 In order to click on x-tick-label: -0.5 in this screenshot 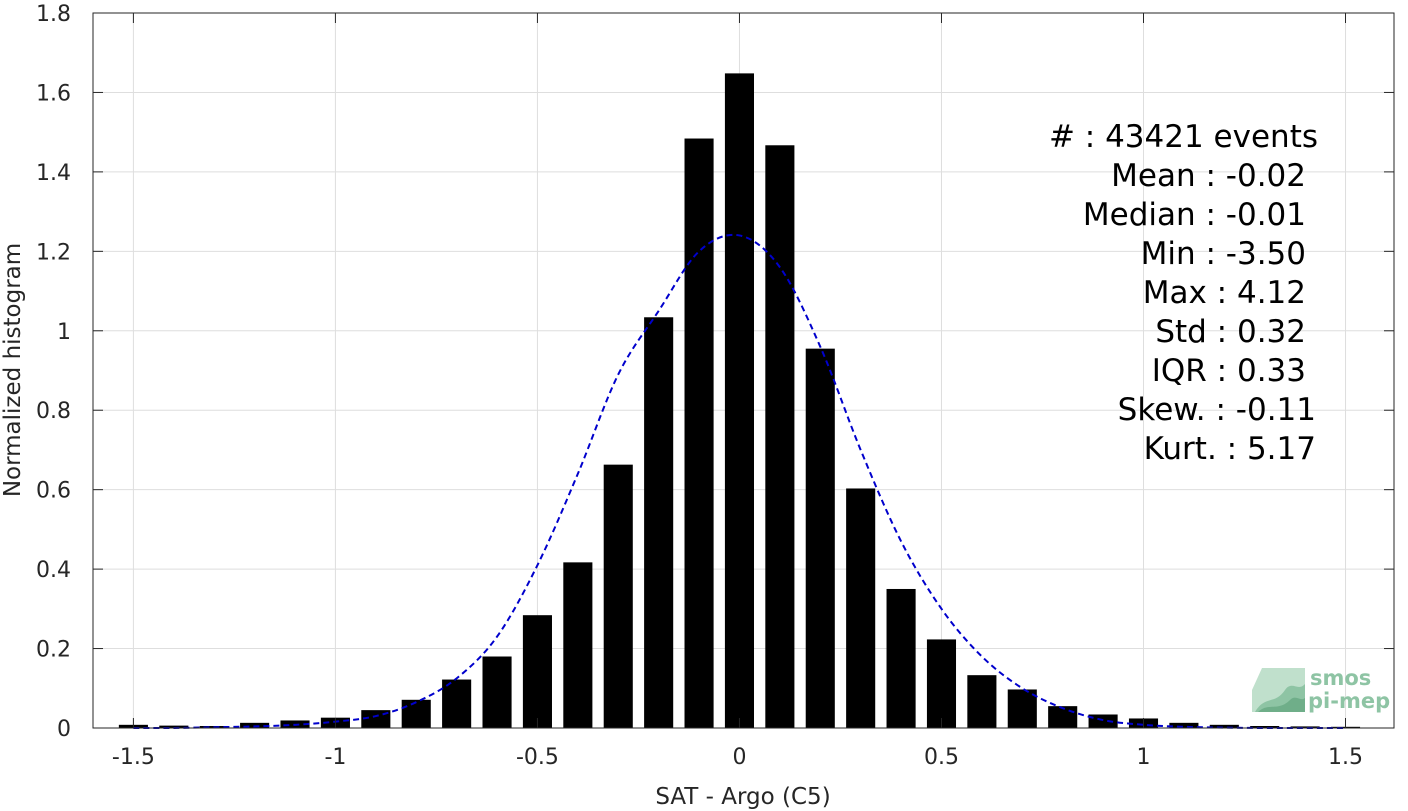, I will do `click(537, 757)`.